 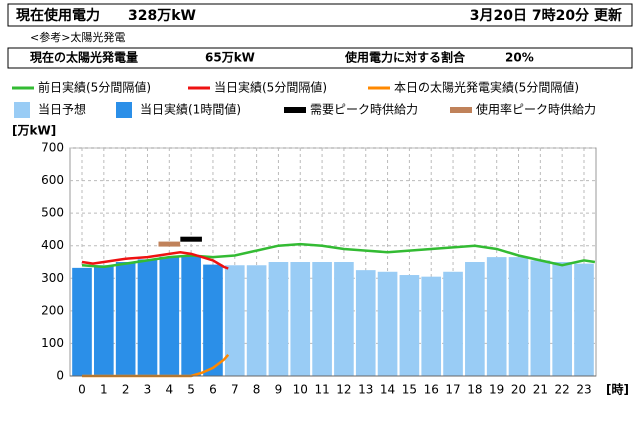 What do you see at coordinates (257, 390) in the screenshot?
I see `x-tick-label: 8` at bounding box center [257, 390].